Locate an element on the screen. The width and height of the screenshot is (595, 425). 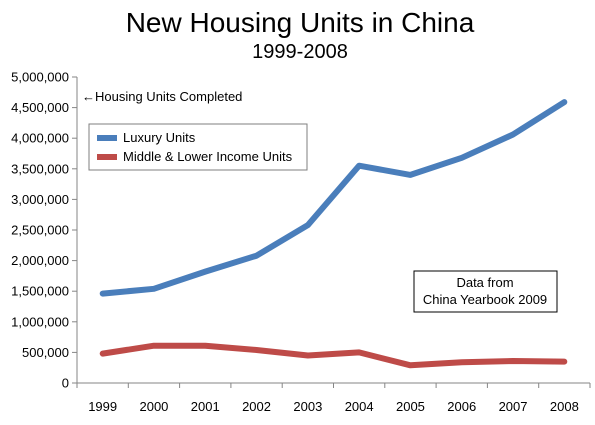
y-tick-label: 3,500,000 is located at coordinates (40, 168).